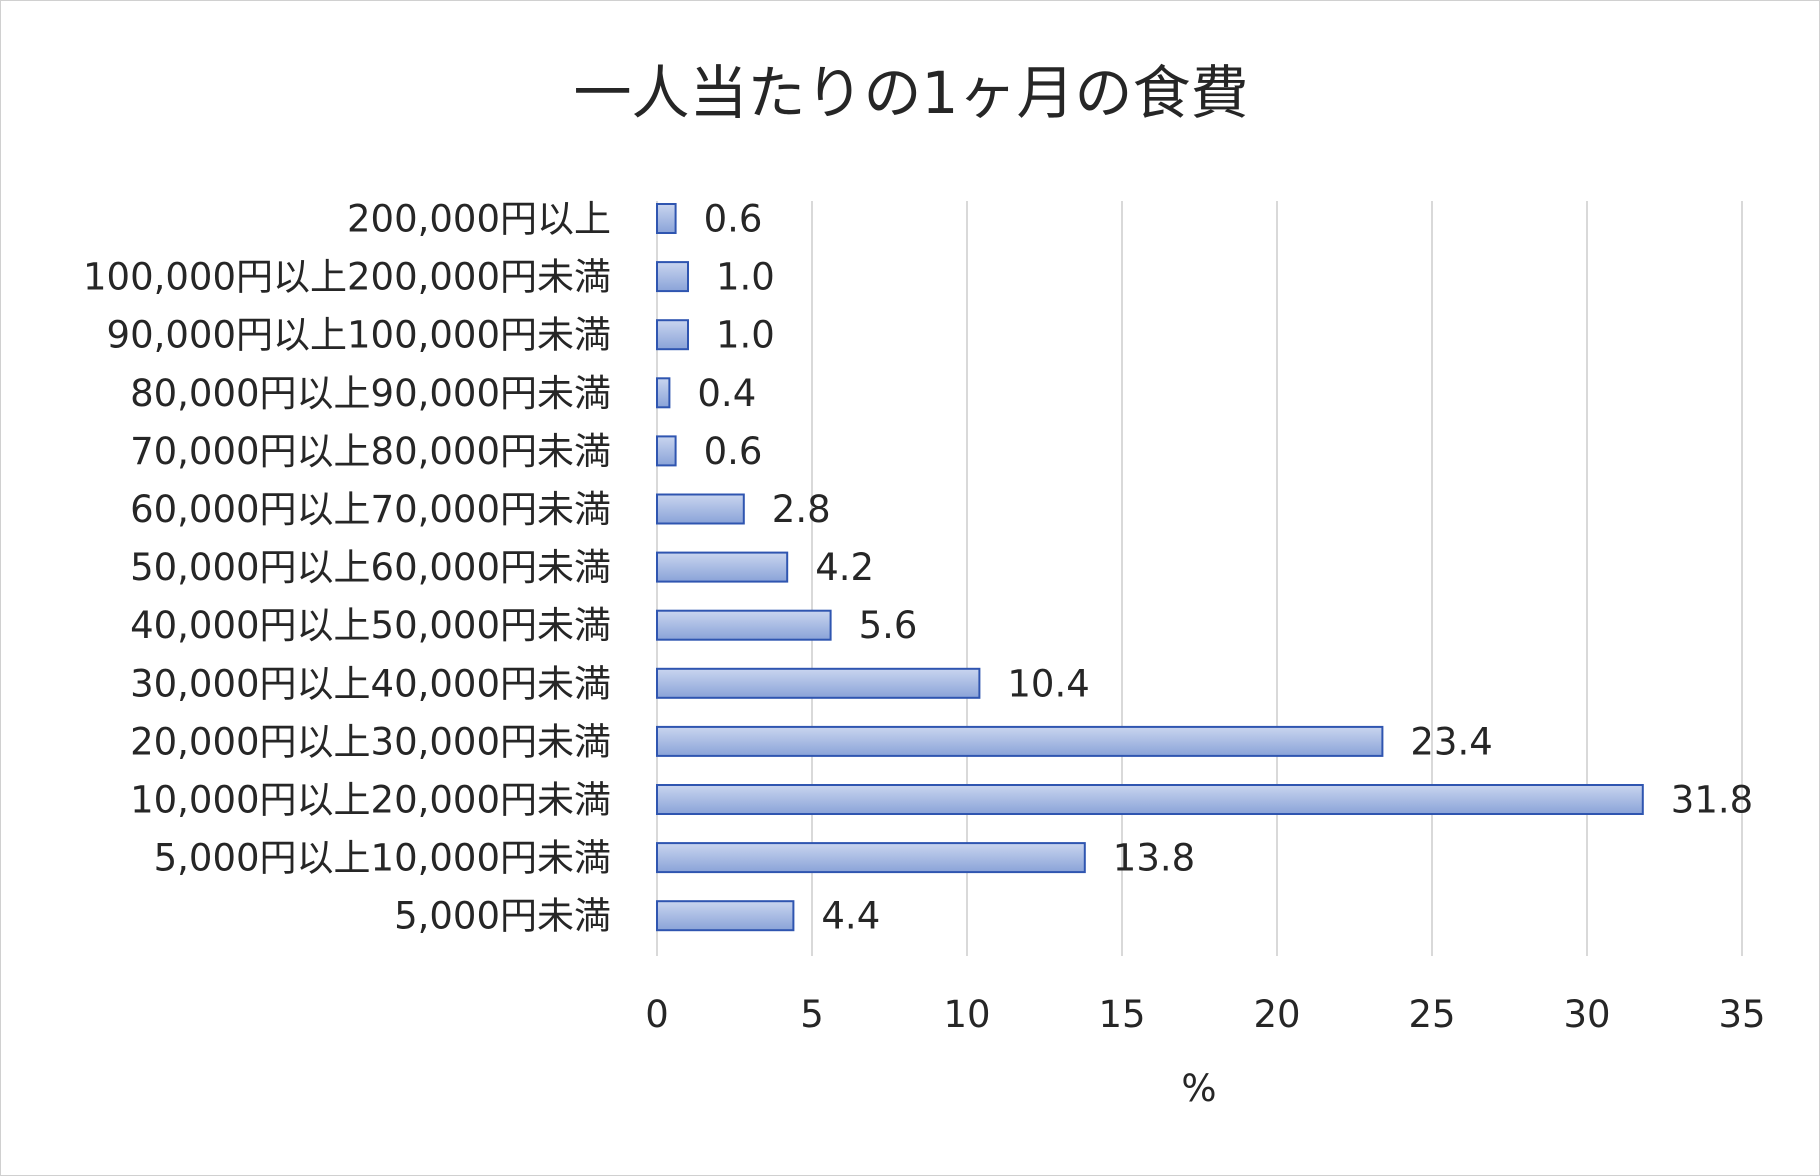 Image resolution: width=1820 pixels, height=1176 pixels. What do you see at coordinates (1276, 1014) in the screenshot?
I see `x-tick-label: 20` at bounding box center [1276, 1014].